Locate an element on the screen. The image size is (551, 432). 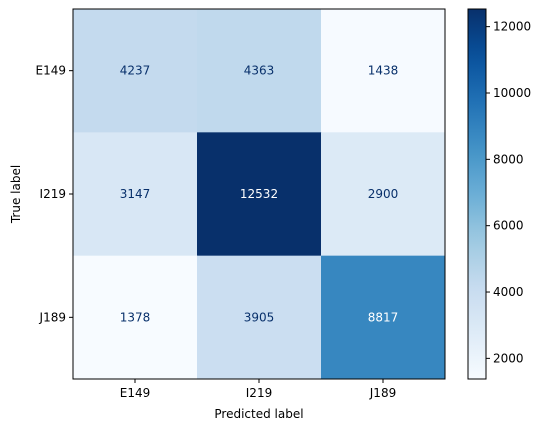
colorbar: 2000 4000 6000 8000 10000 12000 is located at coordinates (499, 194).